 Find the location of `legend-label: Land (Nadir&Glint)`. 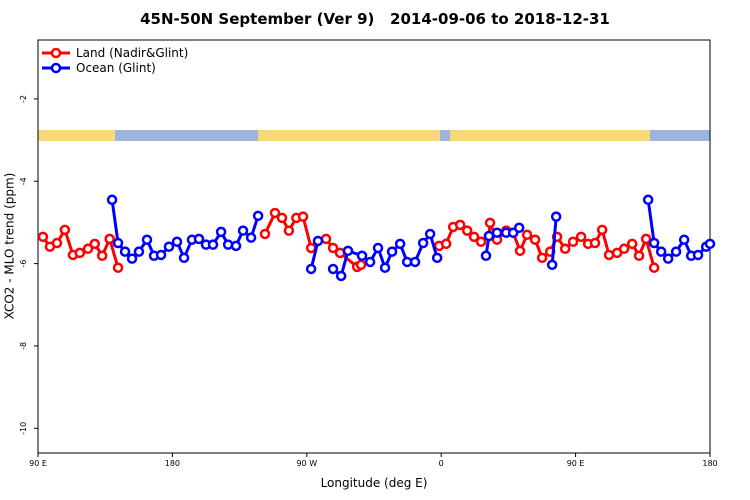

legend-label: Land (Nadir&Glint) is located at coordinates (132, 53).